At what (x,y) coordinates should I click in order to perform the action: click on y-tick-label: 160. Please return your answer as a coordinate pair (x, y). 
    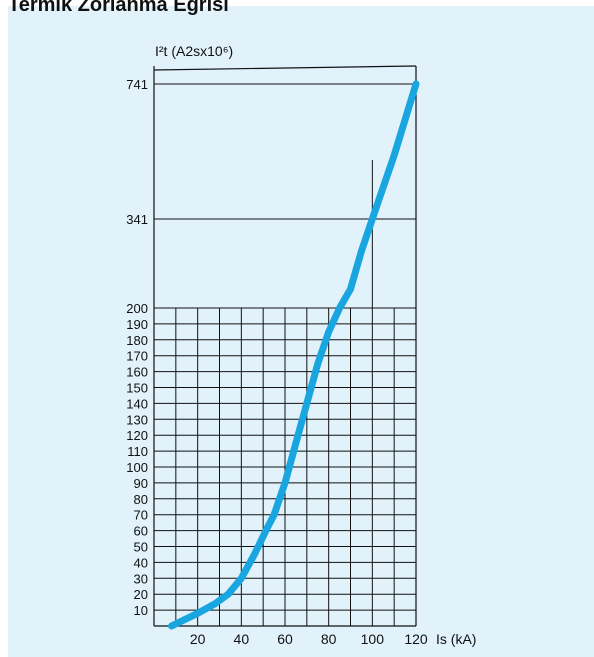
    Looking at the image, I should click on (137, 372).